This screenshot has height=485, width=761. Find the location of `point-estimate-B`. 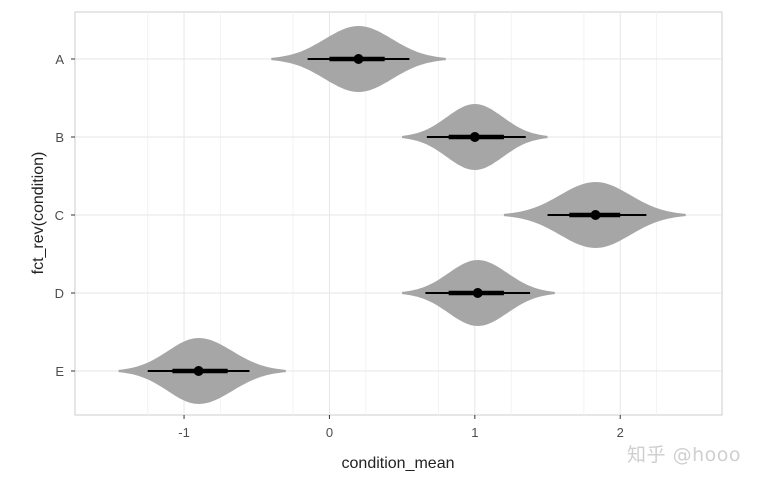

point-estimate-B is located at coordinates (474, 137).